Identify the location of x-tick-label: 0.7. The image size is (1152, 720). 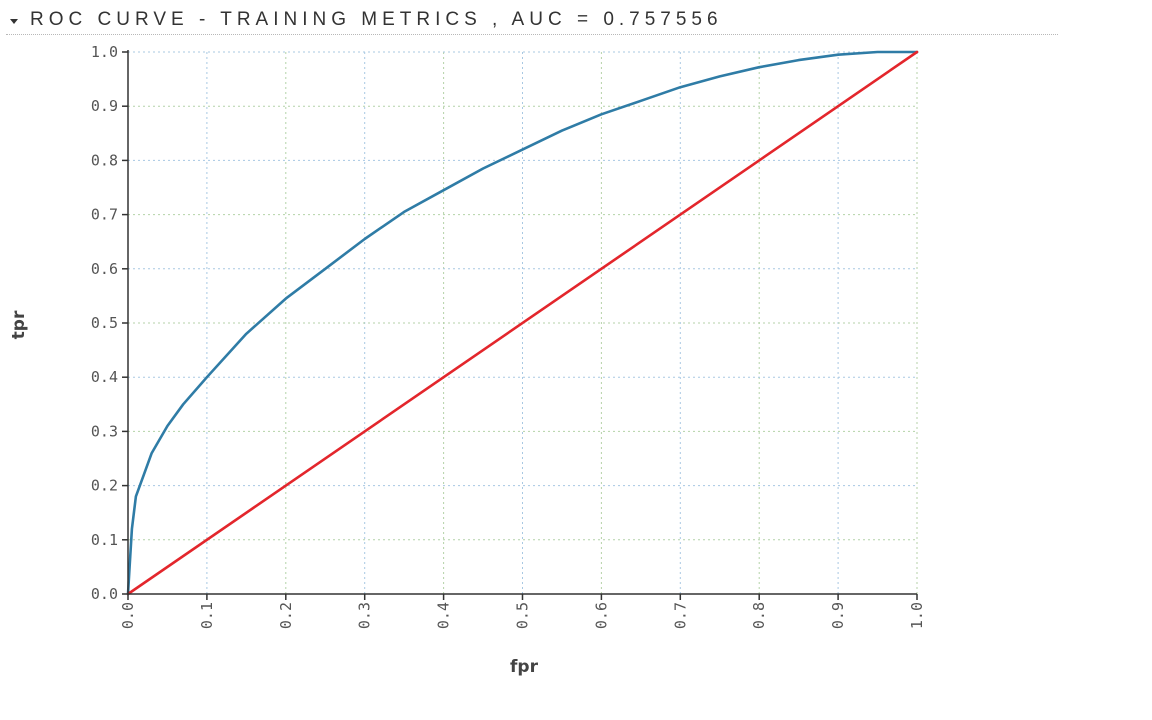
(680, 615).